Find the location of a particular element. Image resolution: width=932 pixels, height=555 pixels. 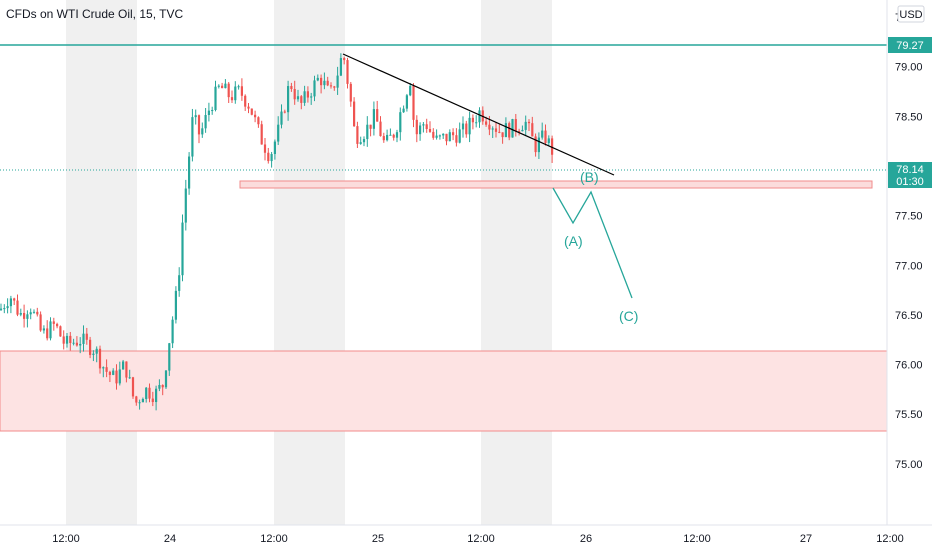

price-tick-label: 77.00 is located at coordinates (909, 266).